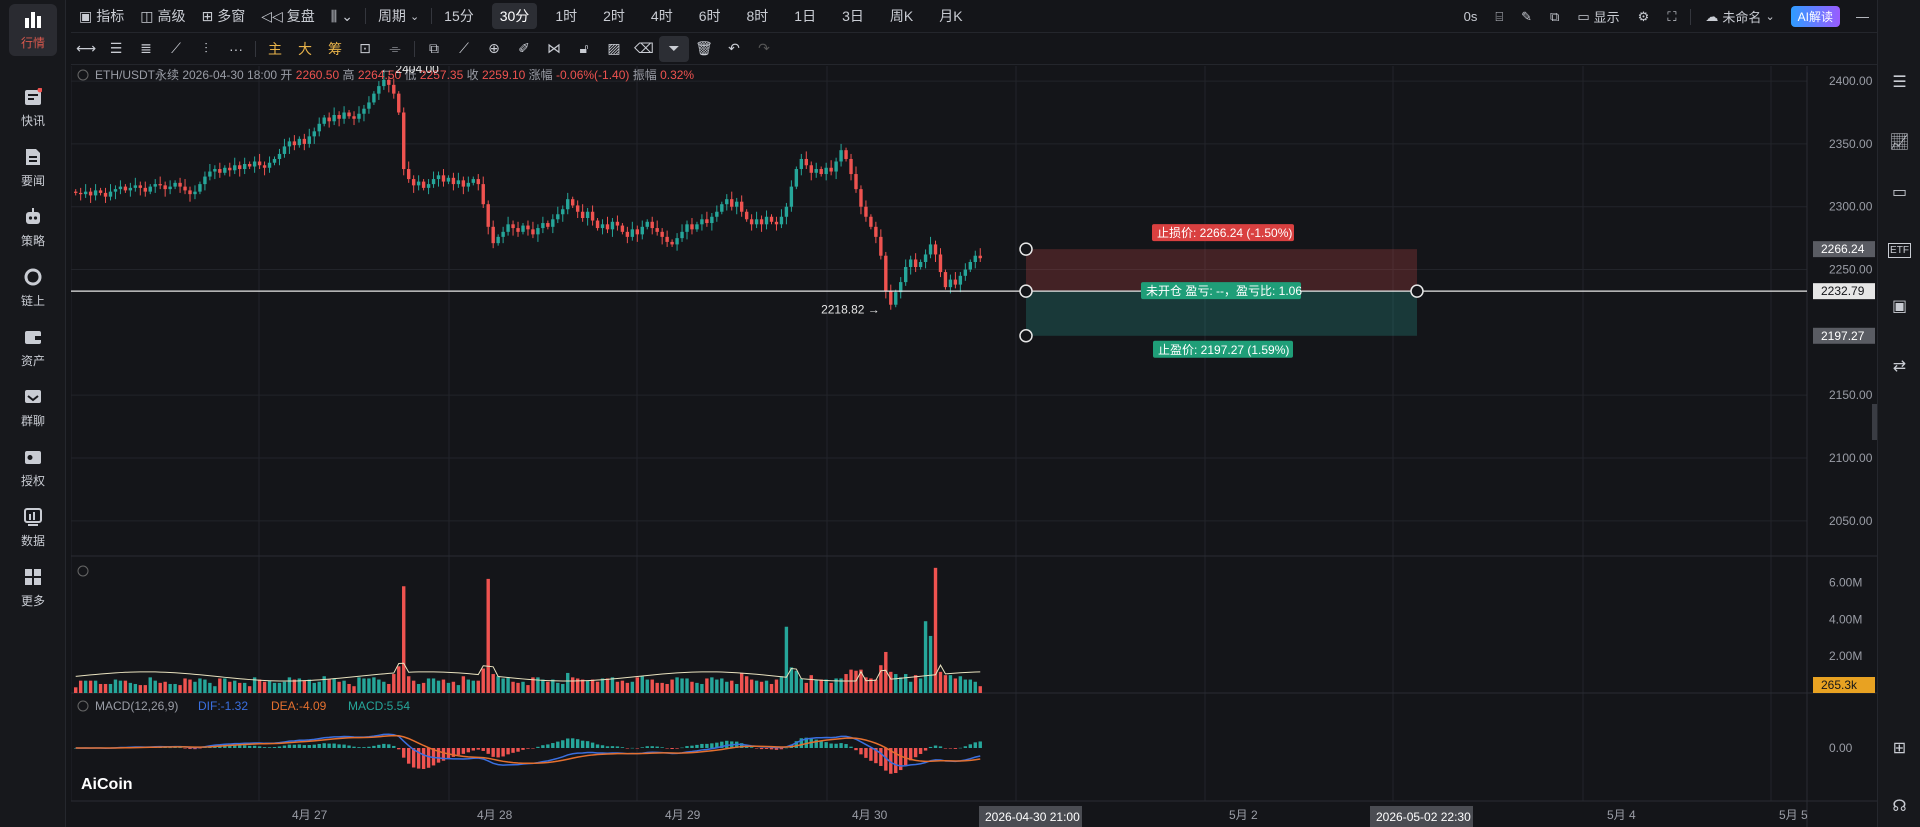  What do you see at coordinates (1815, 16) in the screenshot?
I see `ai-interpret-button: AI解读` at bounding box center [1815, 16].